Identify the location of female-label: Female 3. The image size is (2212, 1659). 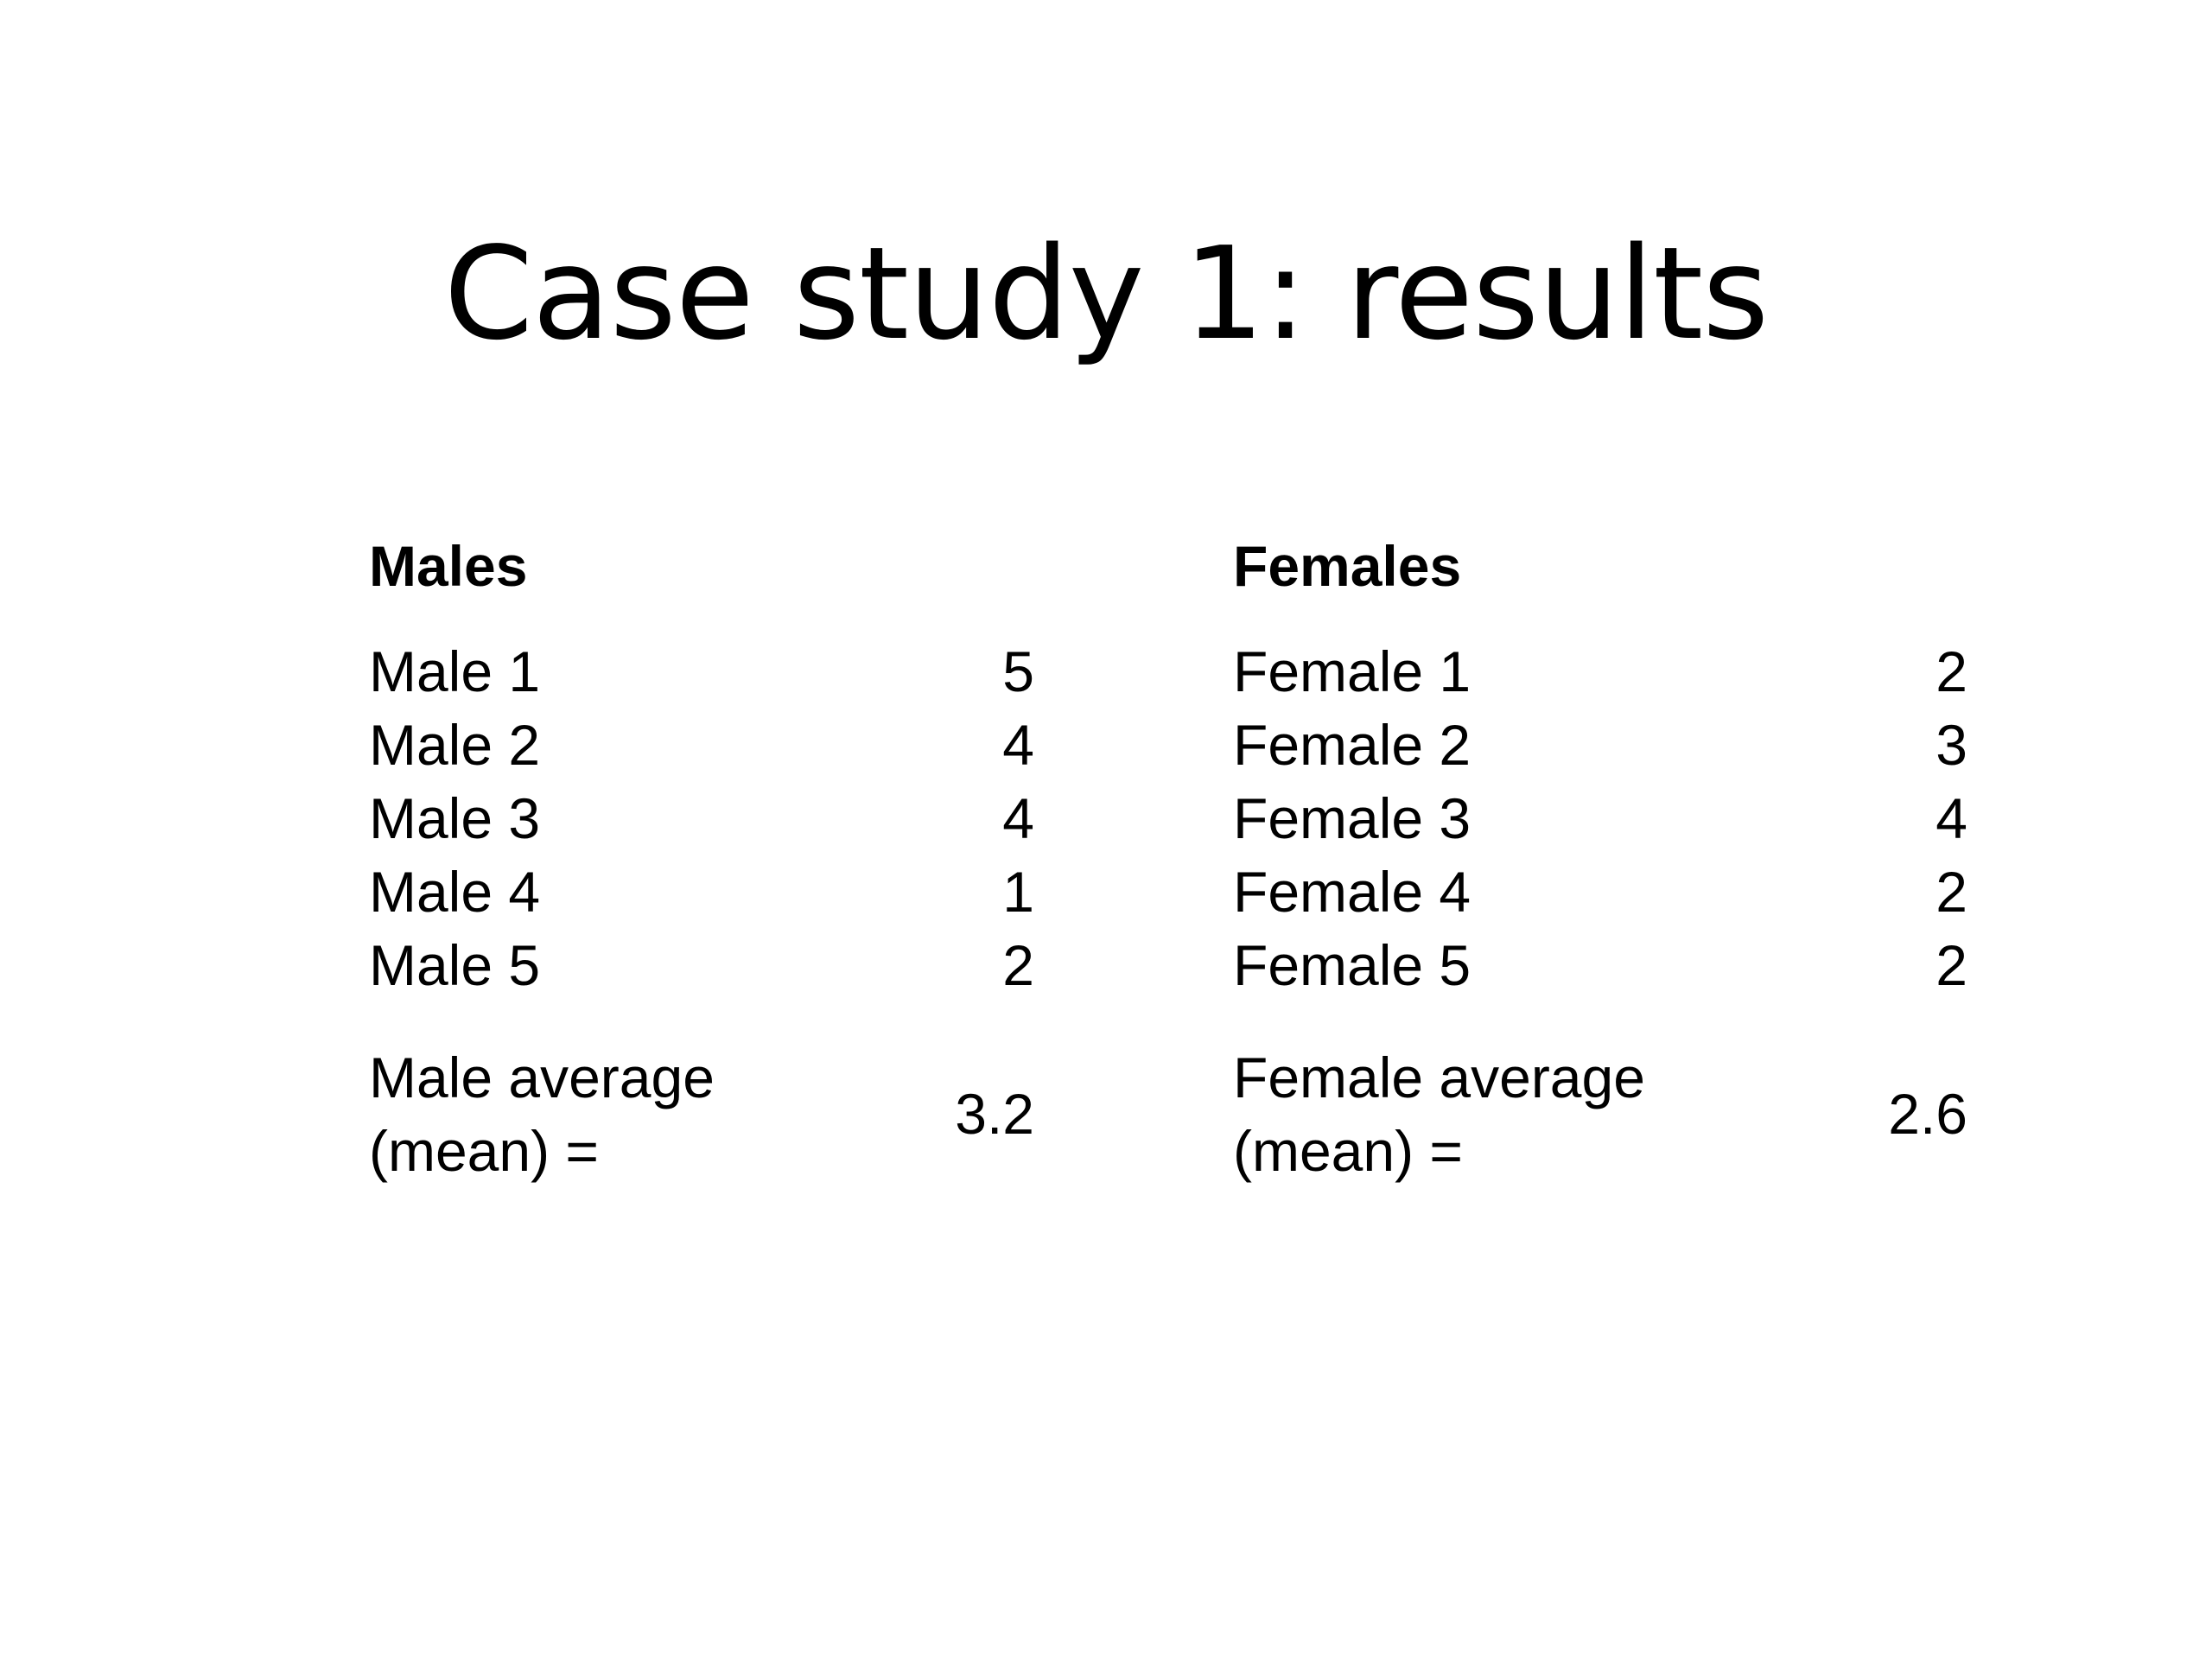
(1352, 818).